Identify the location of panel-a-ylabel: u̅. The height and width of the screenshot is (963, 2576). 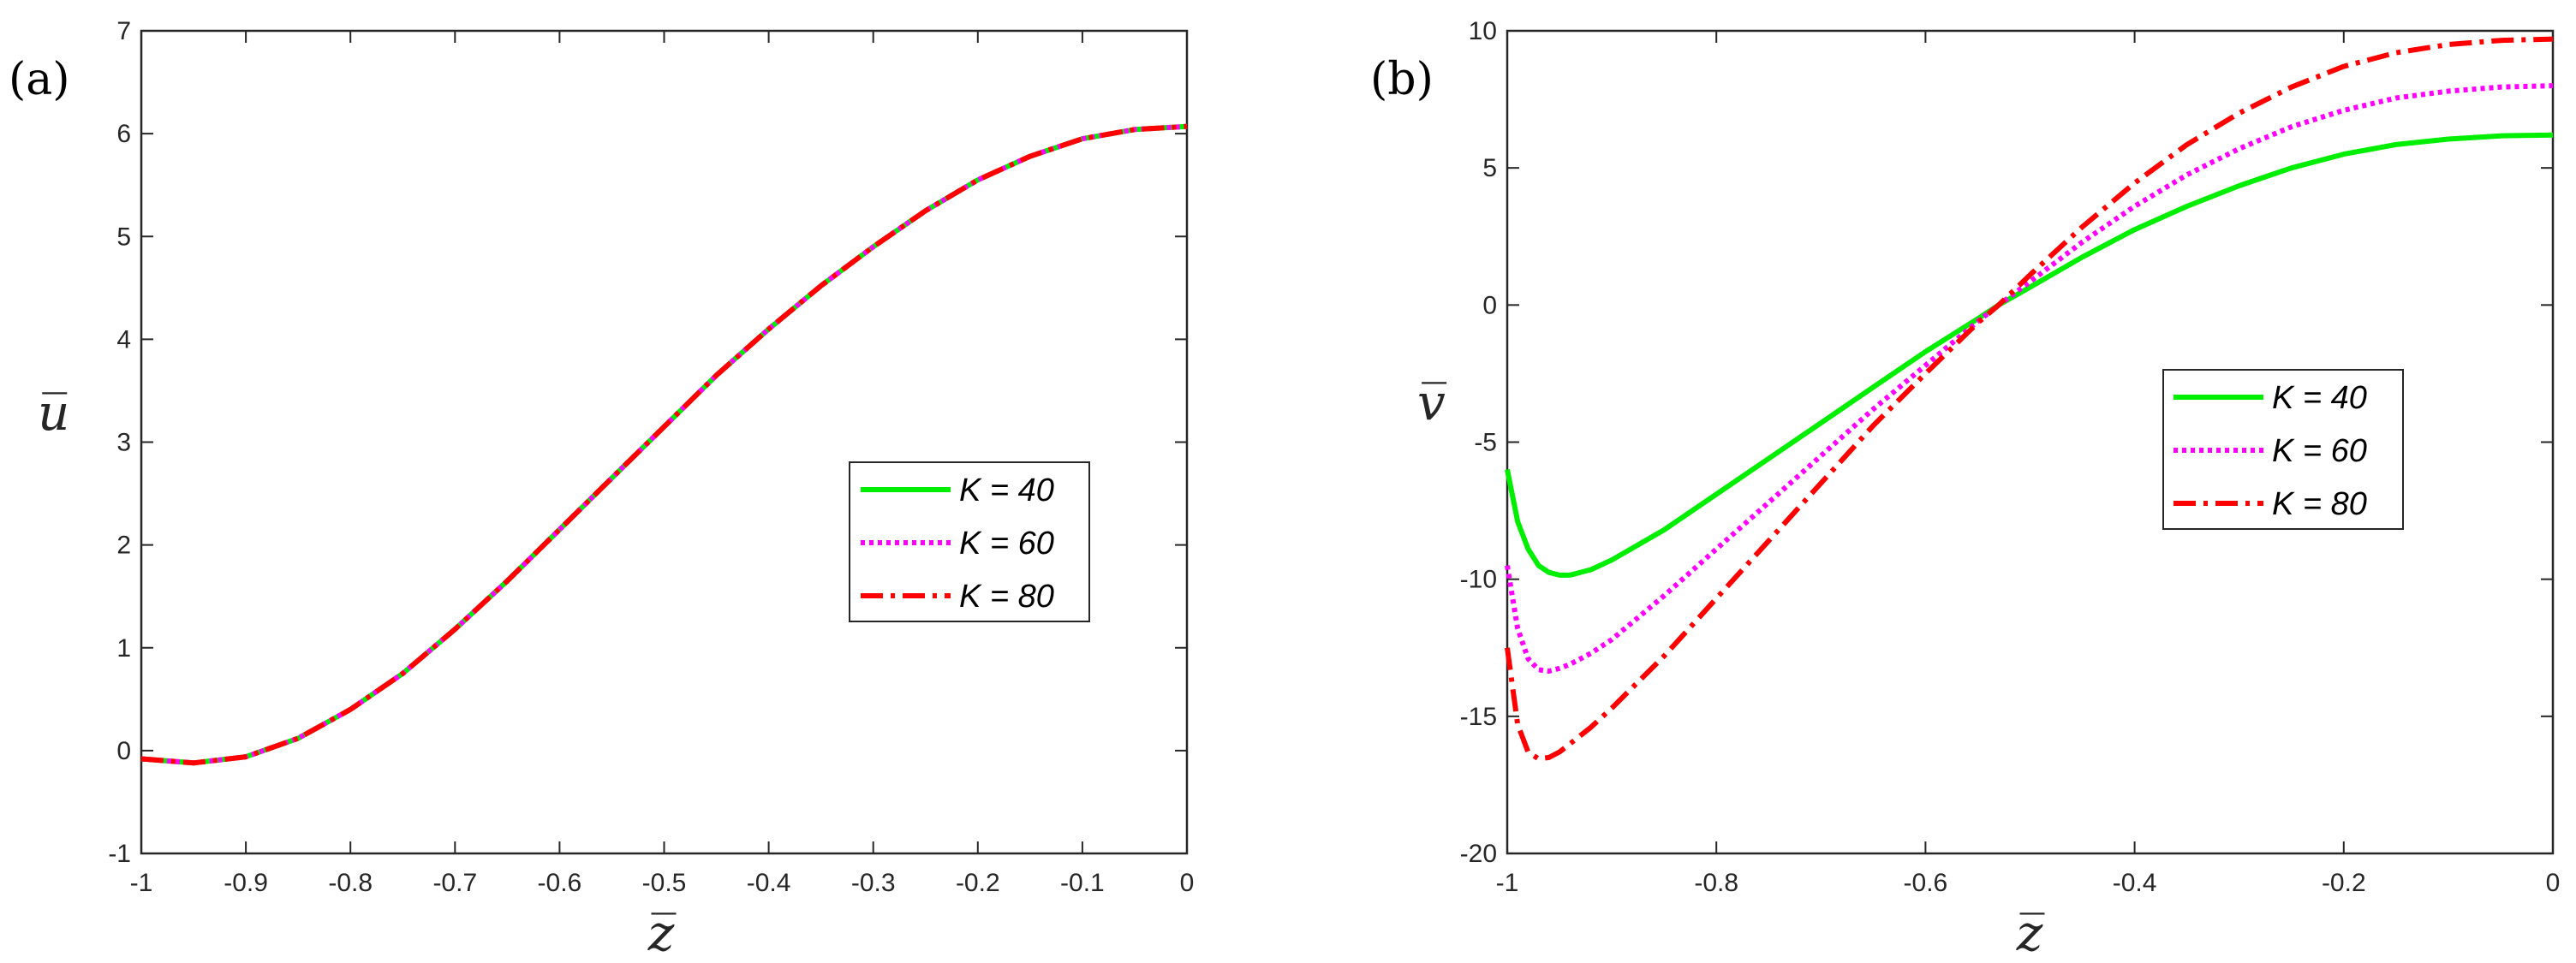
(53, 412).